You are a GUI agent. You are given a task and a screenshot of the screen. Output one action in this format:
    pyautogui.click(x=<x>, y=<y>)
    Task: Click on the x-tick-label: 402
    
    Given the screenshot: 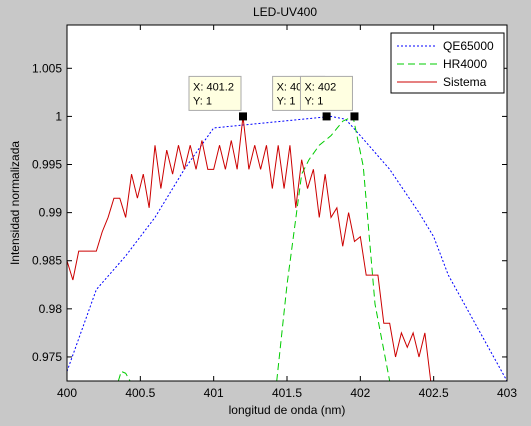 What is the action you would take?
    pyautogui.click(x=360, y=393)
    